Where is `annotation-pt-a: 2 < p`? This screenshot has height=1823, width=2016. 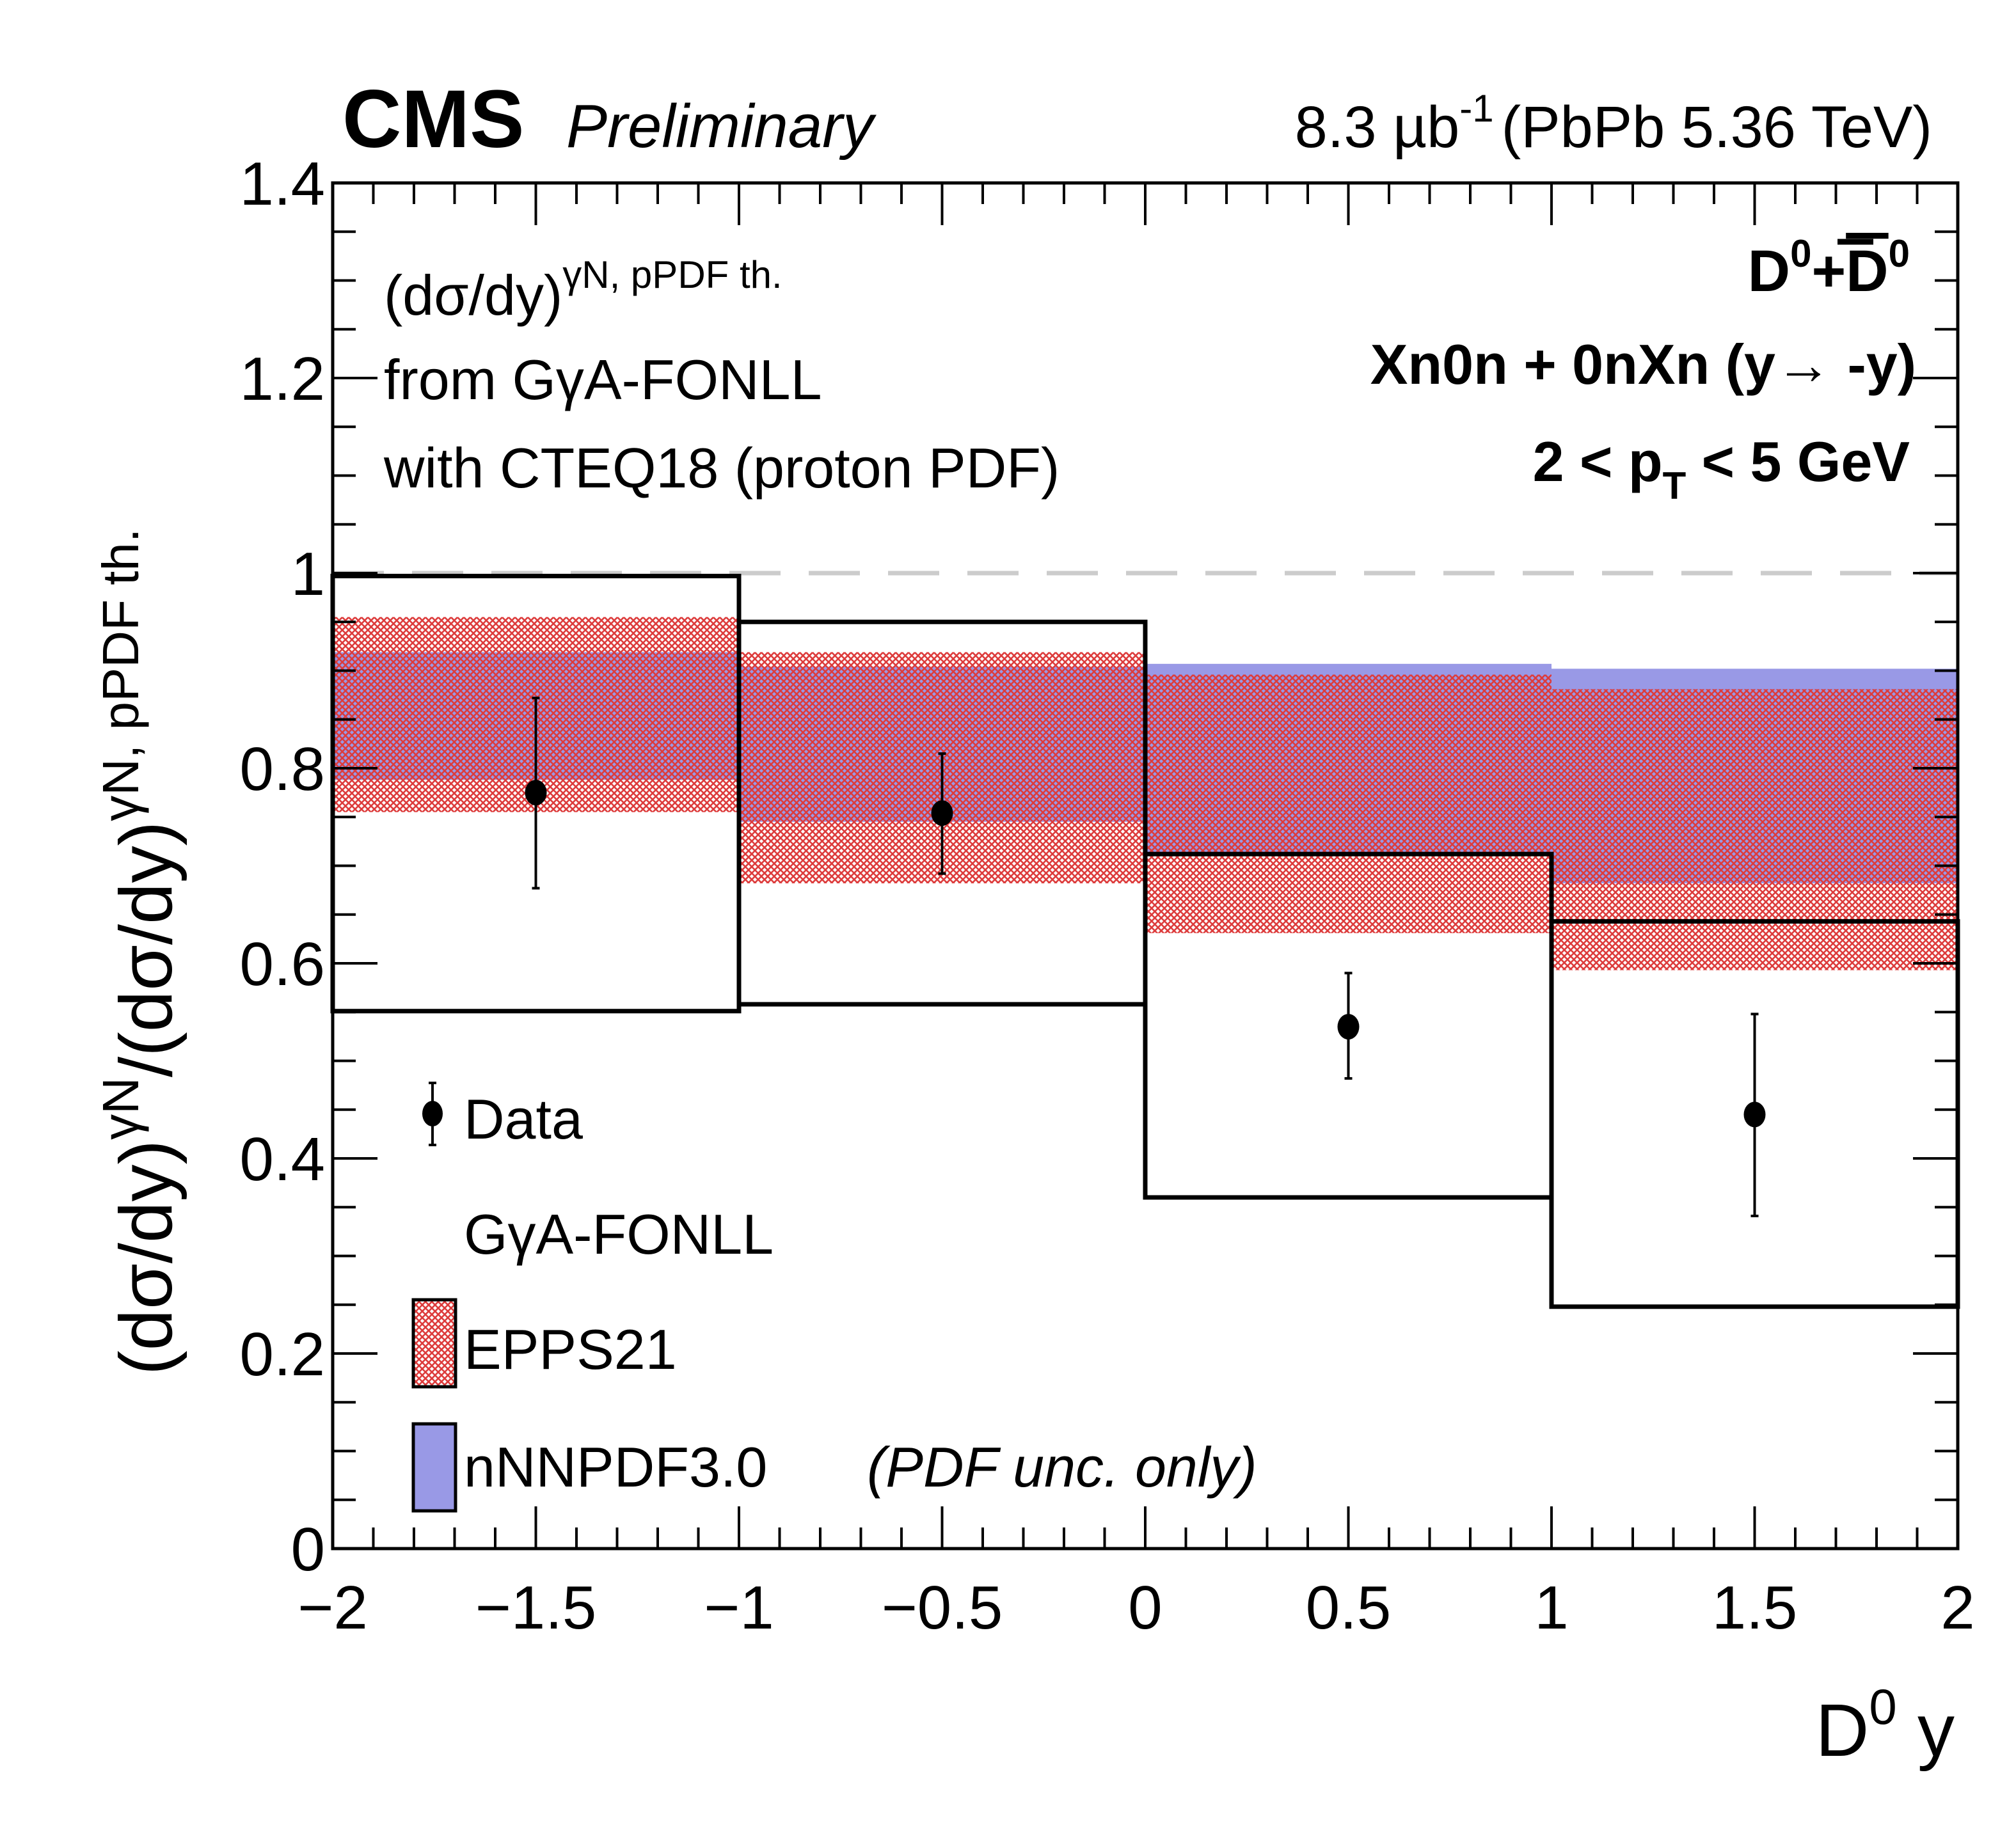
annotation-pt-a: 2 < p is located at coordinates (1598, 461).